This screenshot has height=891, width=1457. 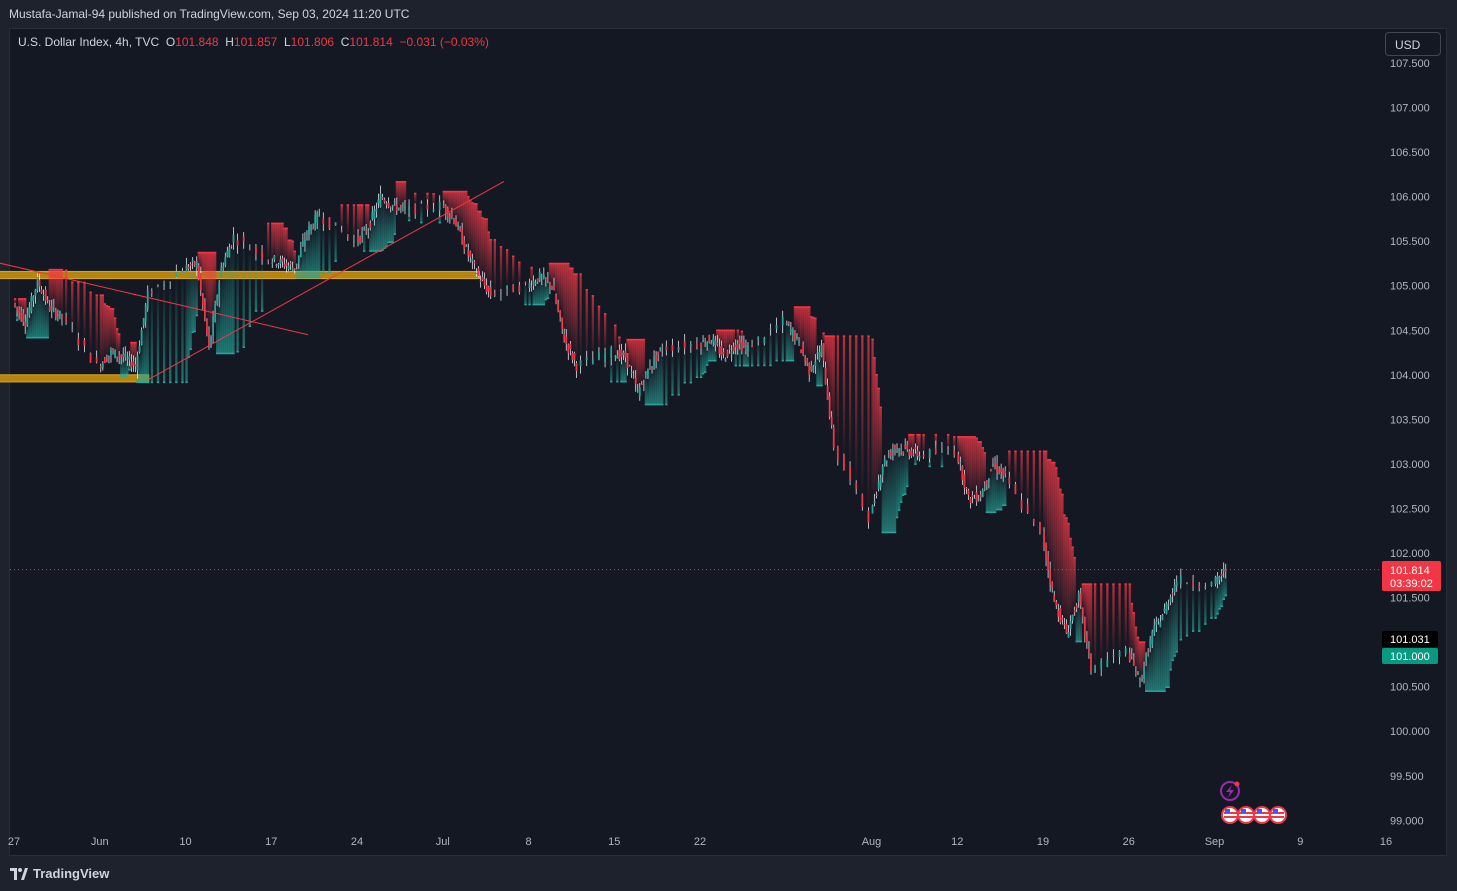 What do you see at coordinates (1410, 571) in the screenshot?
I see `last-price-value: 101.814` at bounding box center [1410, 571].